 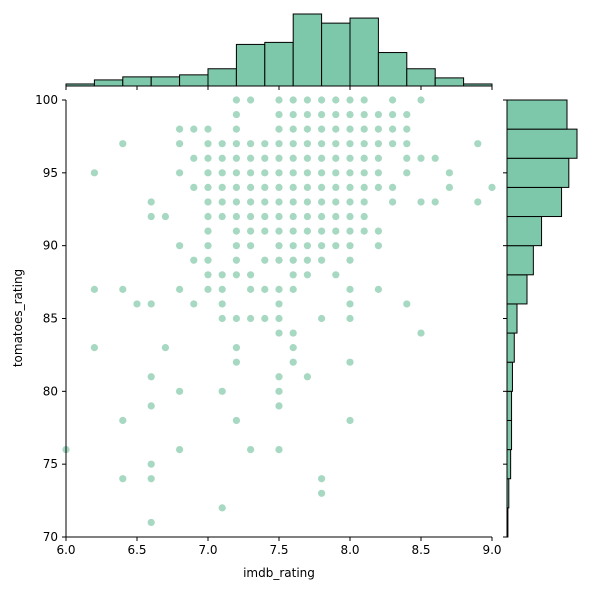 I want to click on x-tick-label: 6.5, so click(x=136, y=550).